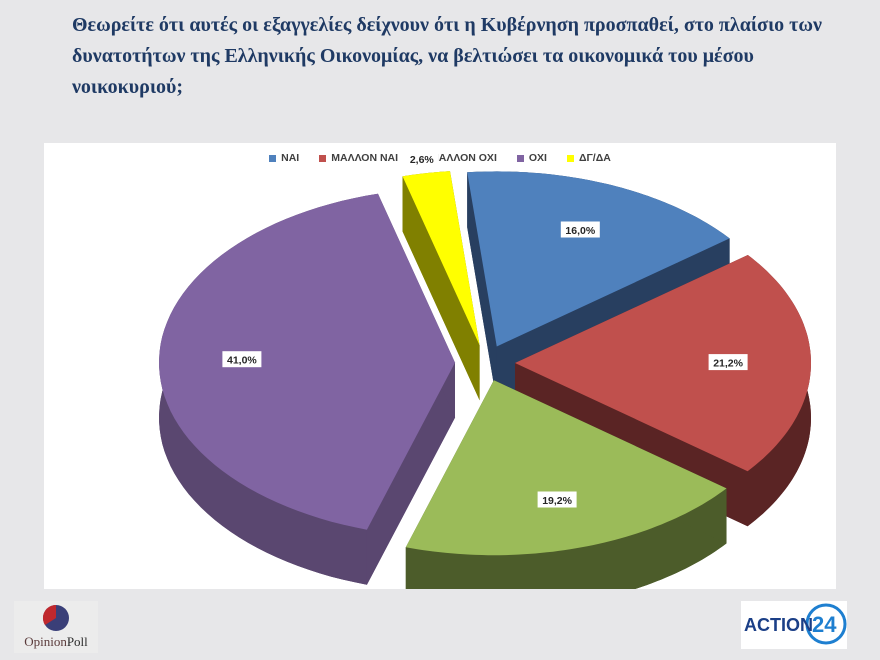 The height and width of the screenshot is (660, 880). What do you see at coordinates (566, 538) in the screenshot?
I see `slice-side-mallon-oxi` at bounding box center [566, 538].